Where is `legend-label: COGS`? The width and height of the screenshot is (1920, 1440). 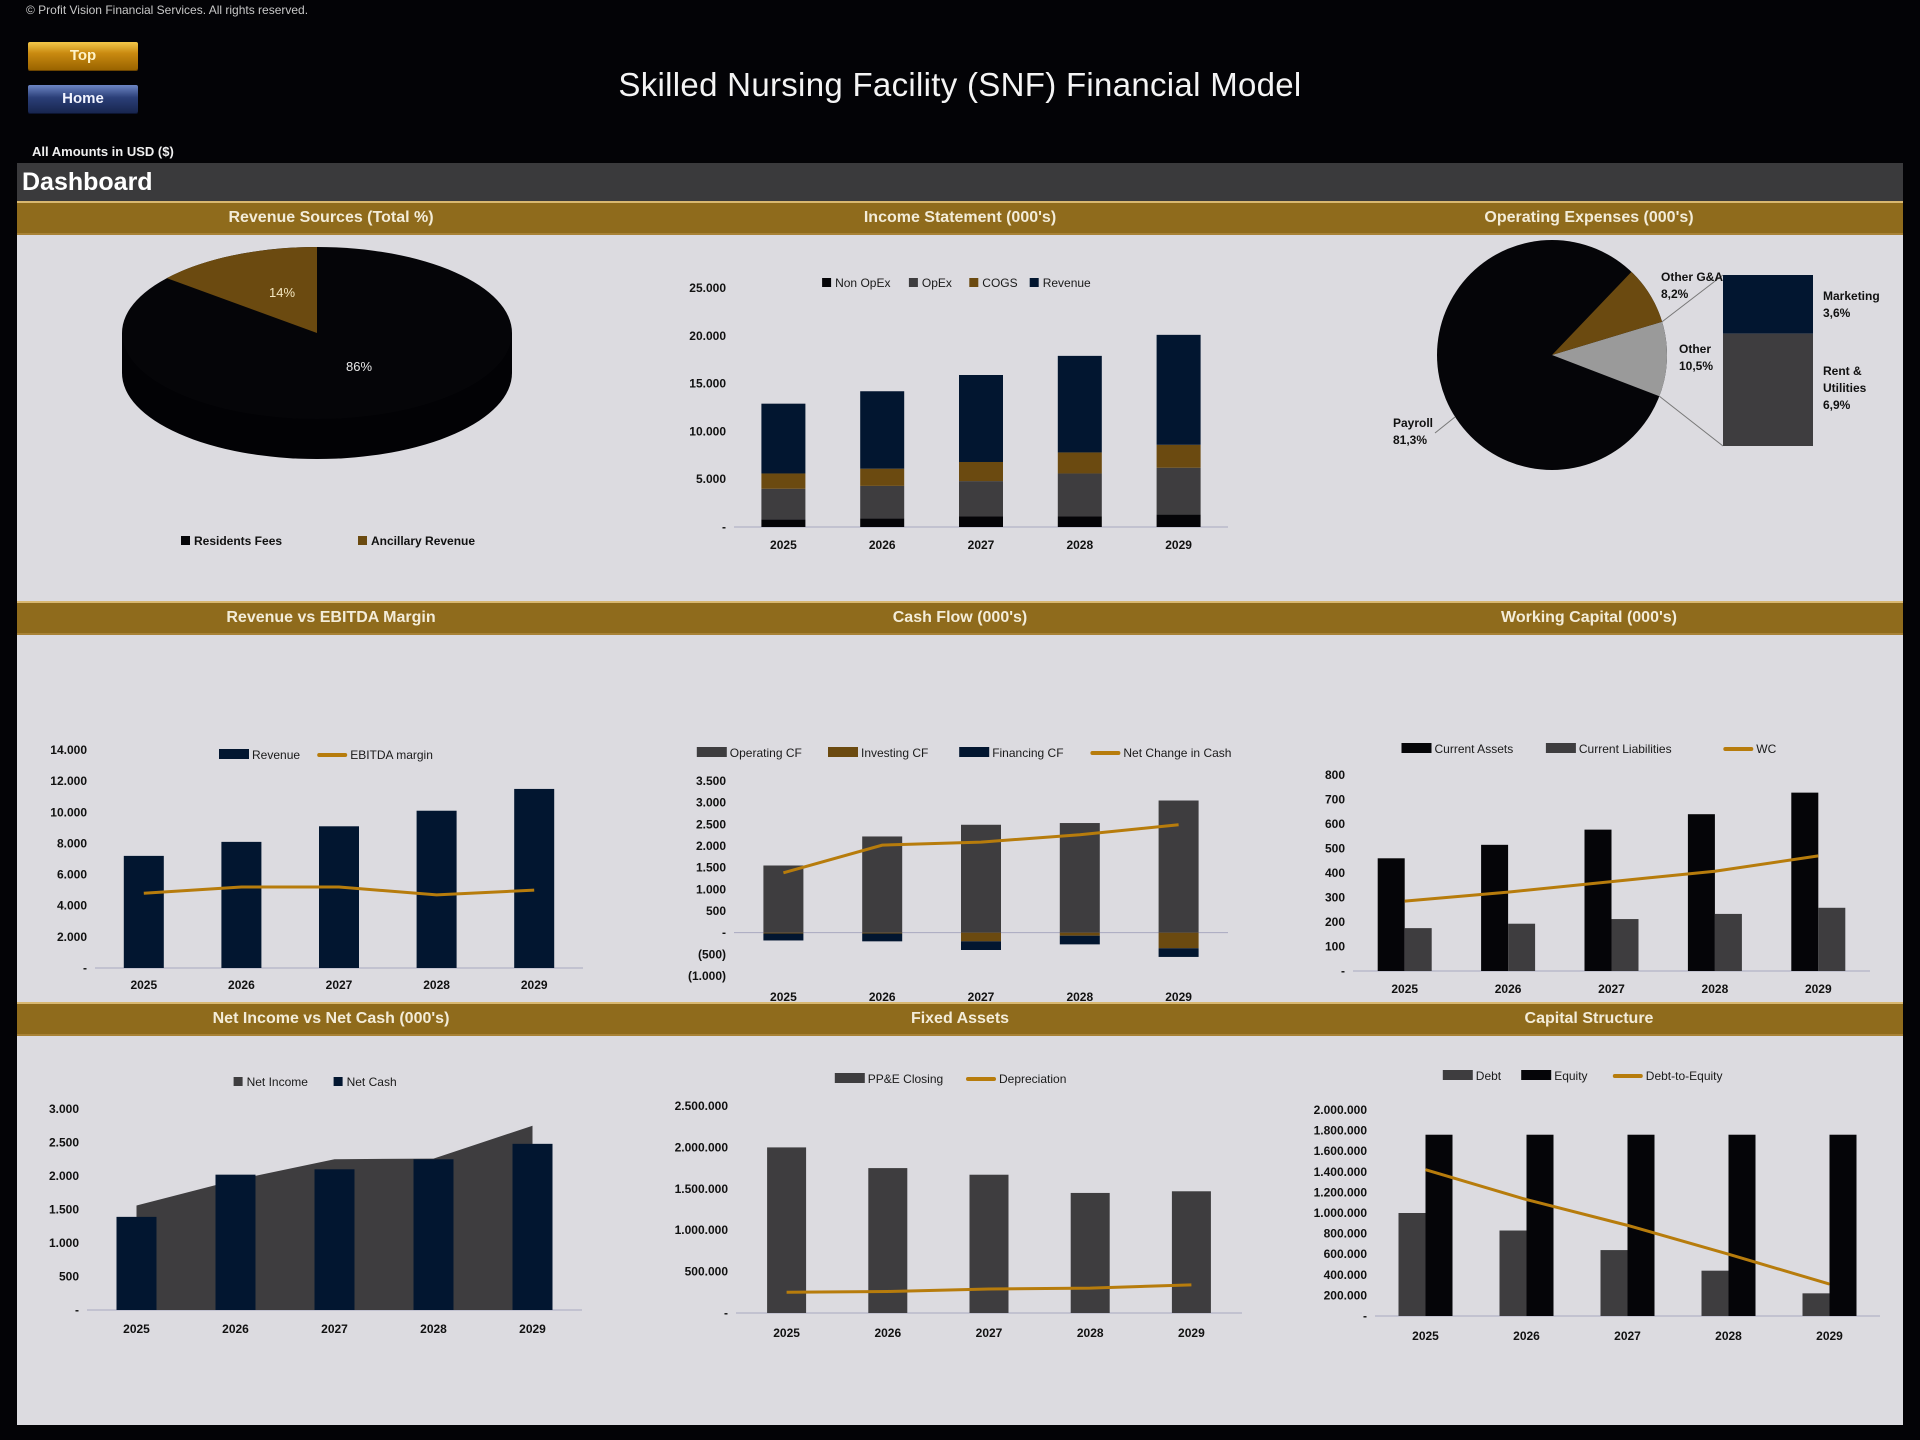 legend-label: COGS is located at coordinates (999, 283).